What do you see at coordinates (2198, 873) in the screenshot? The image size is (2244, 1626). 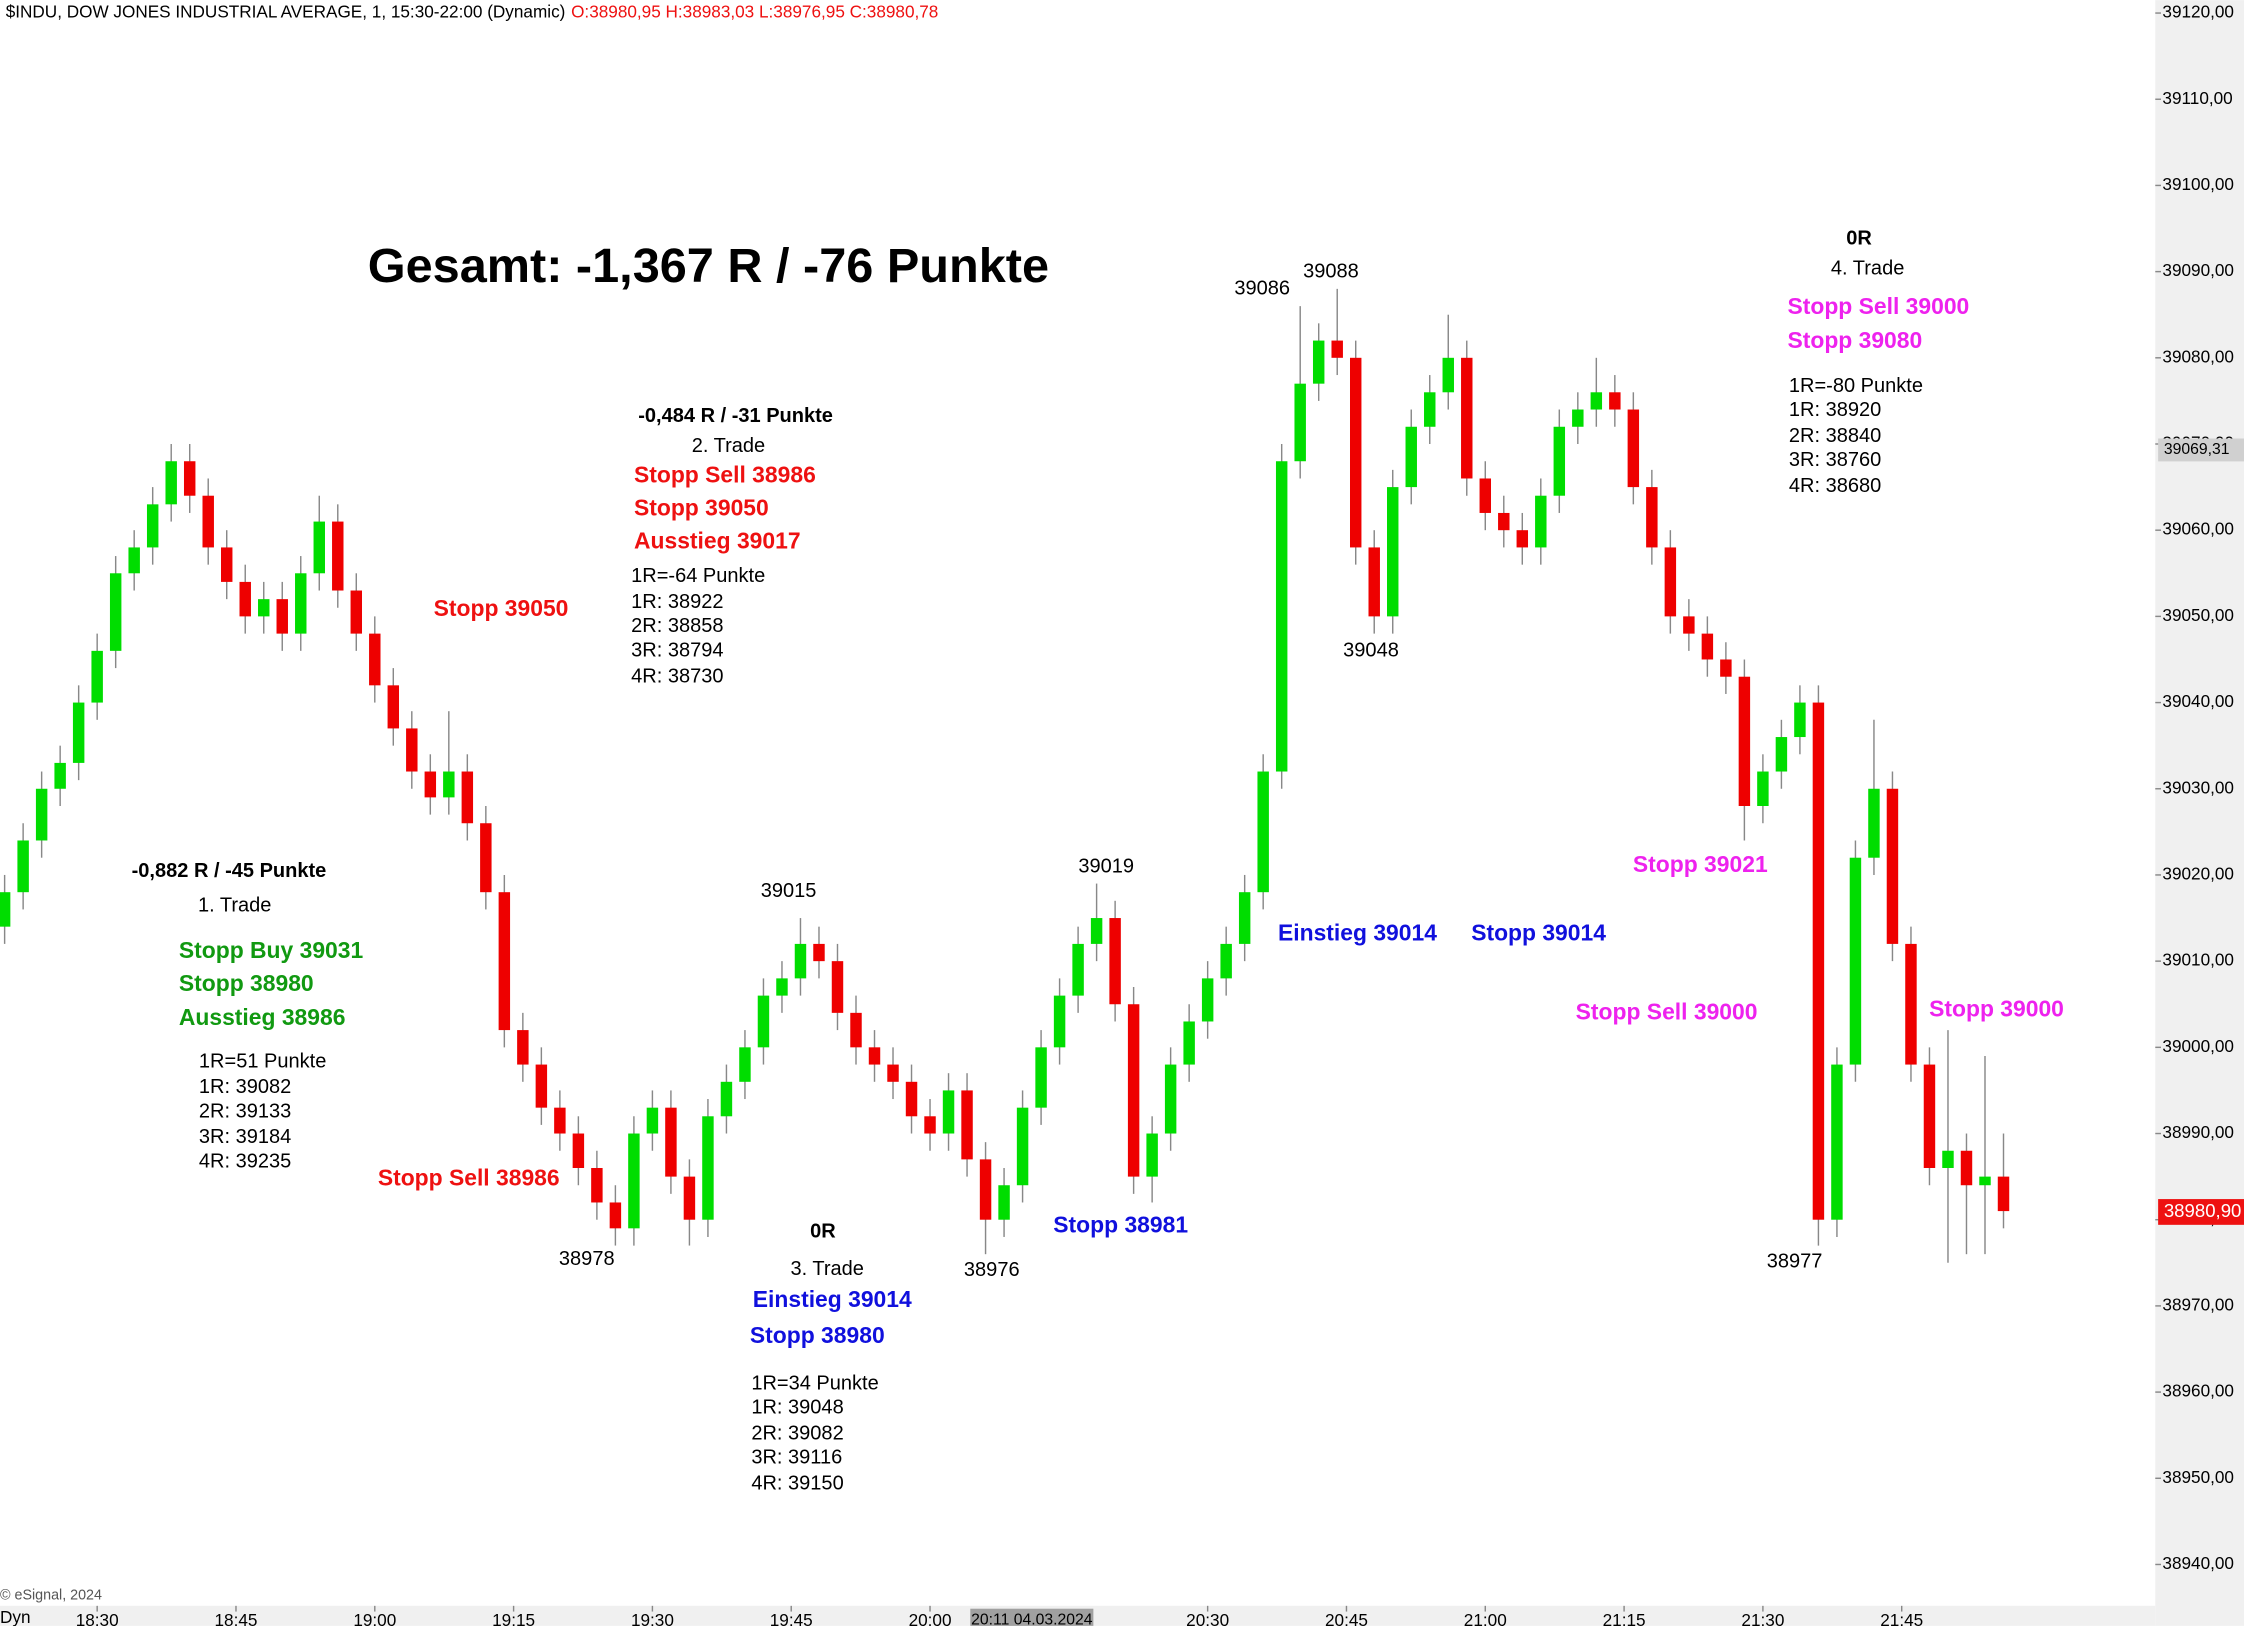 I see `y-tick-label: 39020,00` at bounding box center [2198, 873].